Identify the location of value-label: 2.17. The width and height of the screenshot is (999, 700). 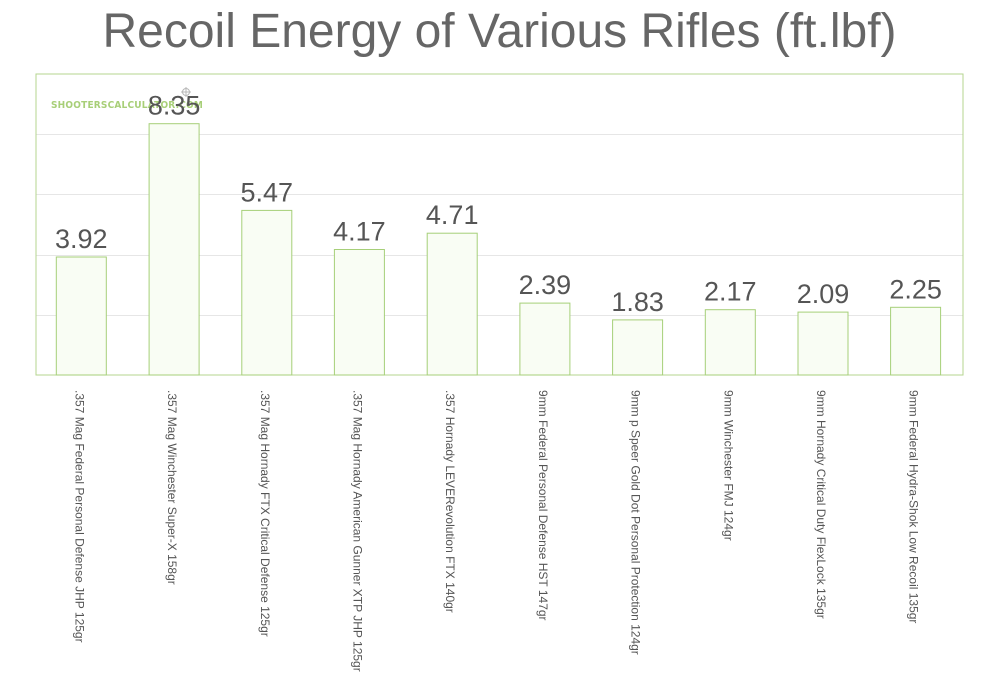
(730, 292).